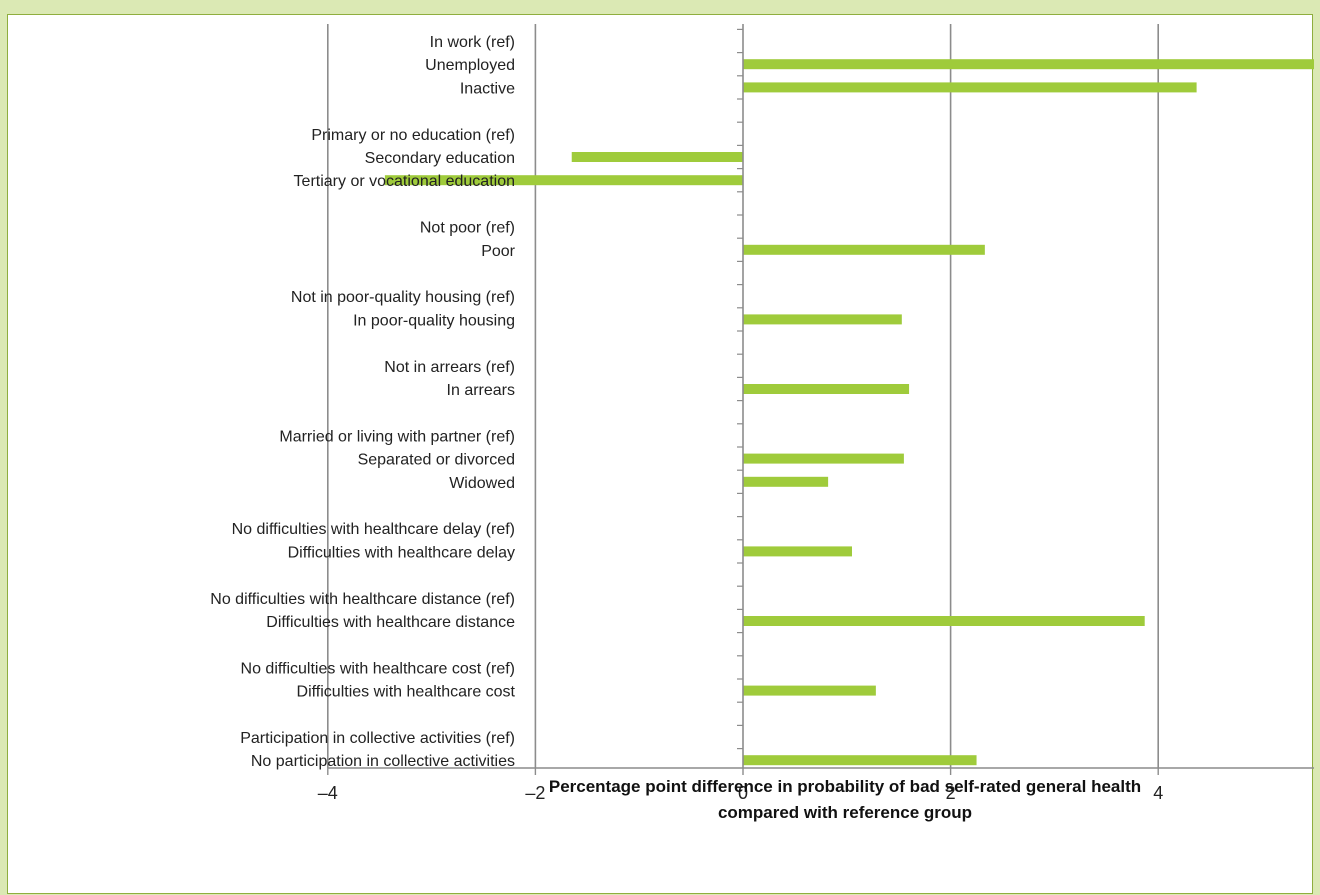  I want to click on category-label: Not in poor-quality housing (ref), so click(403, 297).